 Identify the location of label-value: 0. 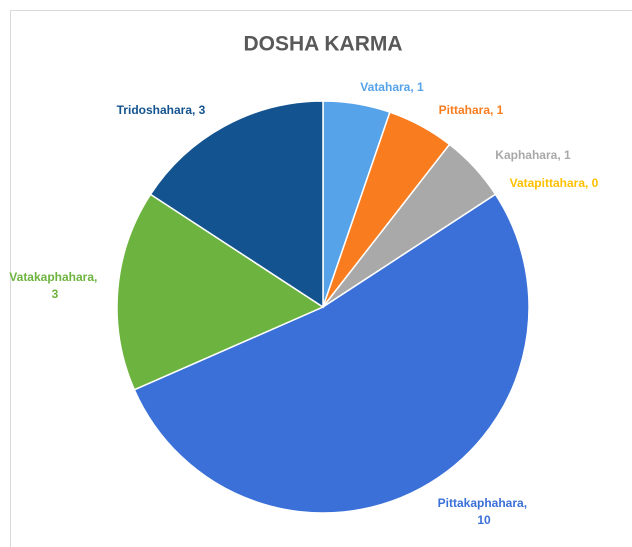
(595, 183).